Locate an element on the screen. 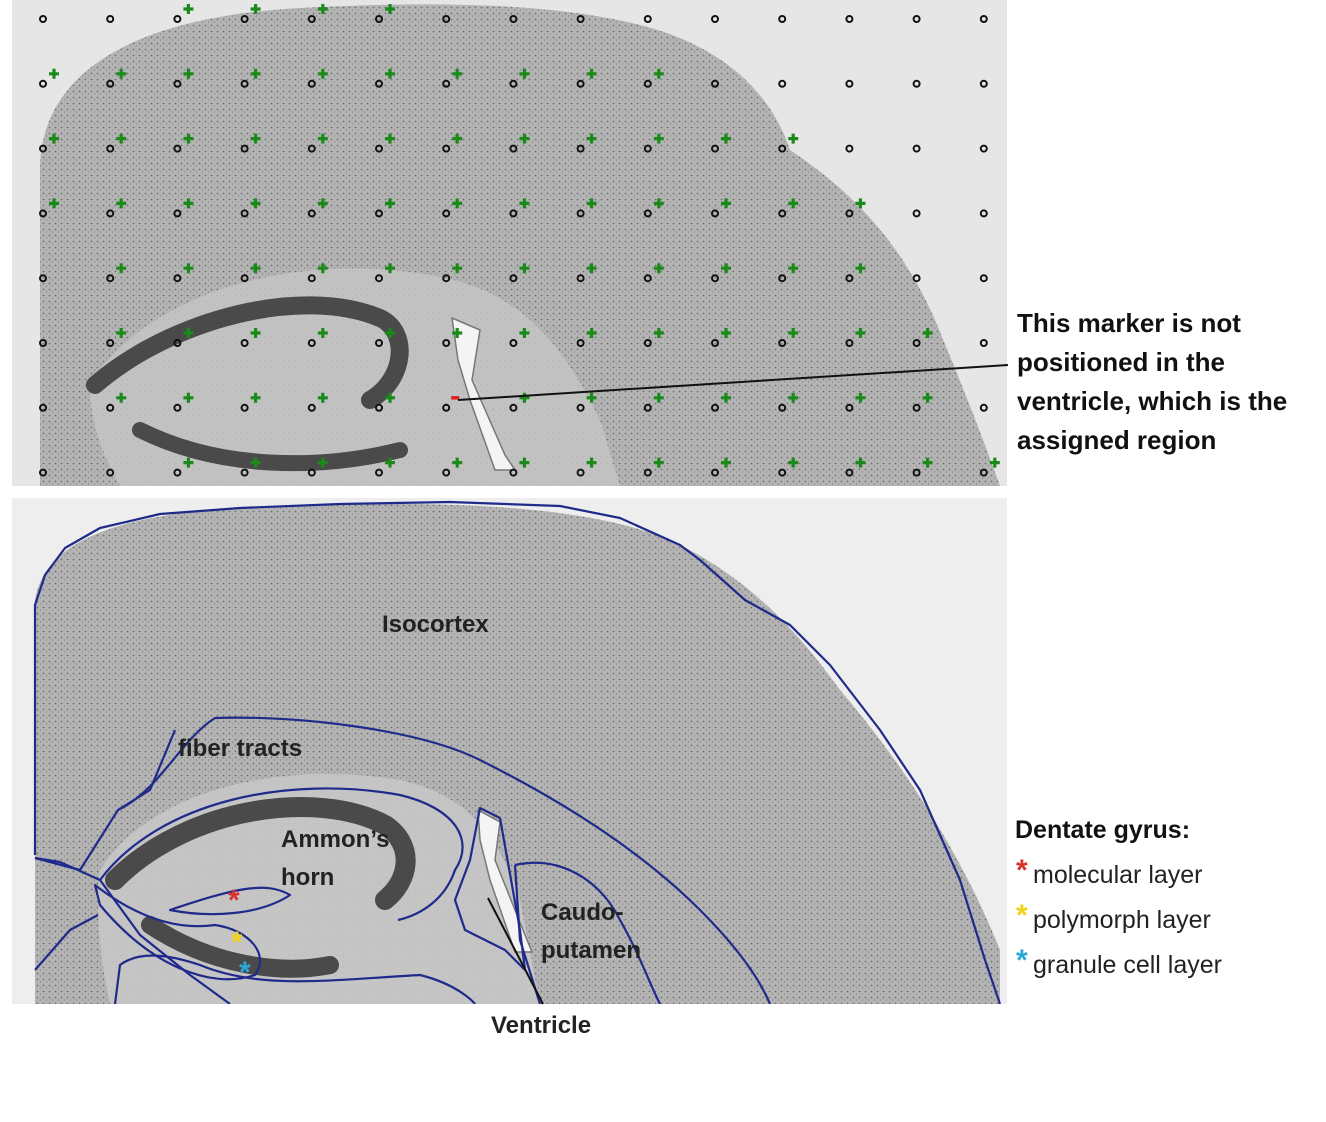  grid-point-r2-c14 is located at coordinates (983, 148).